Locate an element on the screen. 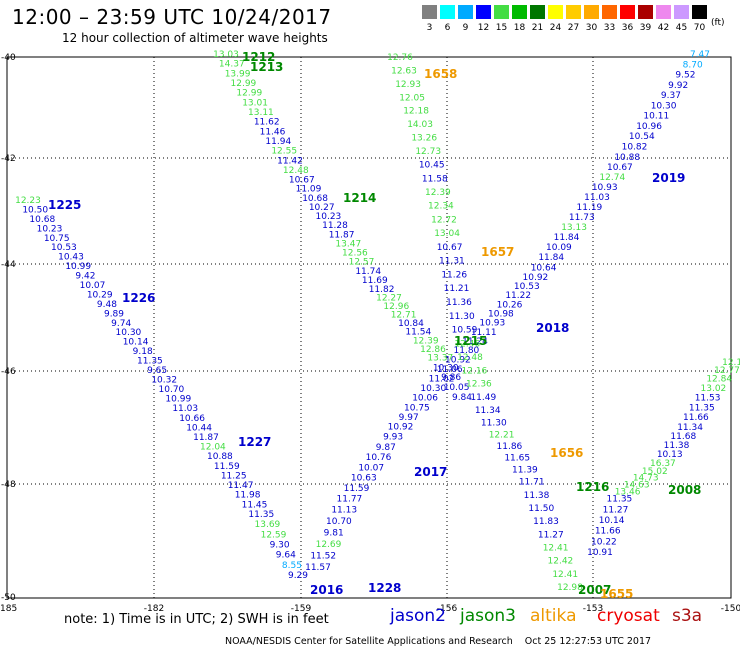 This screenshot has height=650, width=740. wave-height-value: 10.14 is located at coordinates (612, 521).